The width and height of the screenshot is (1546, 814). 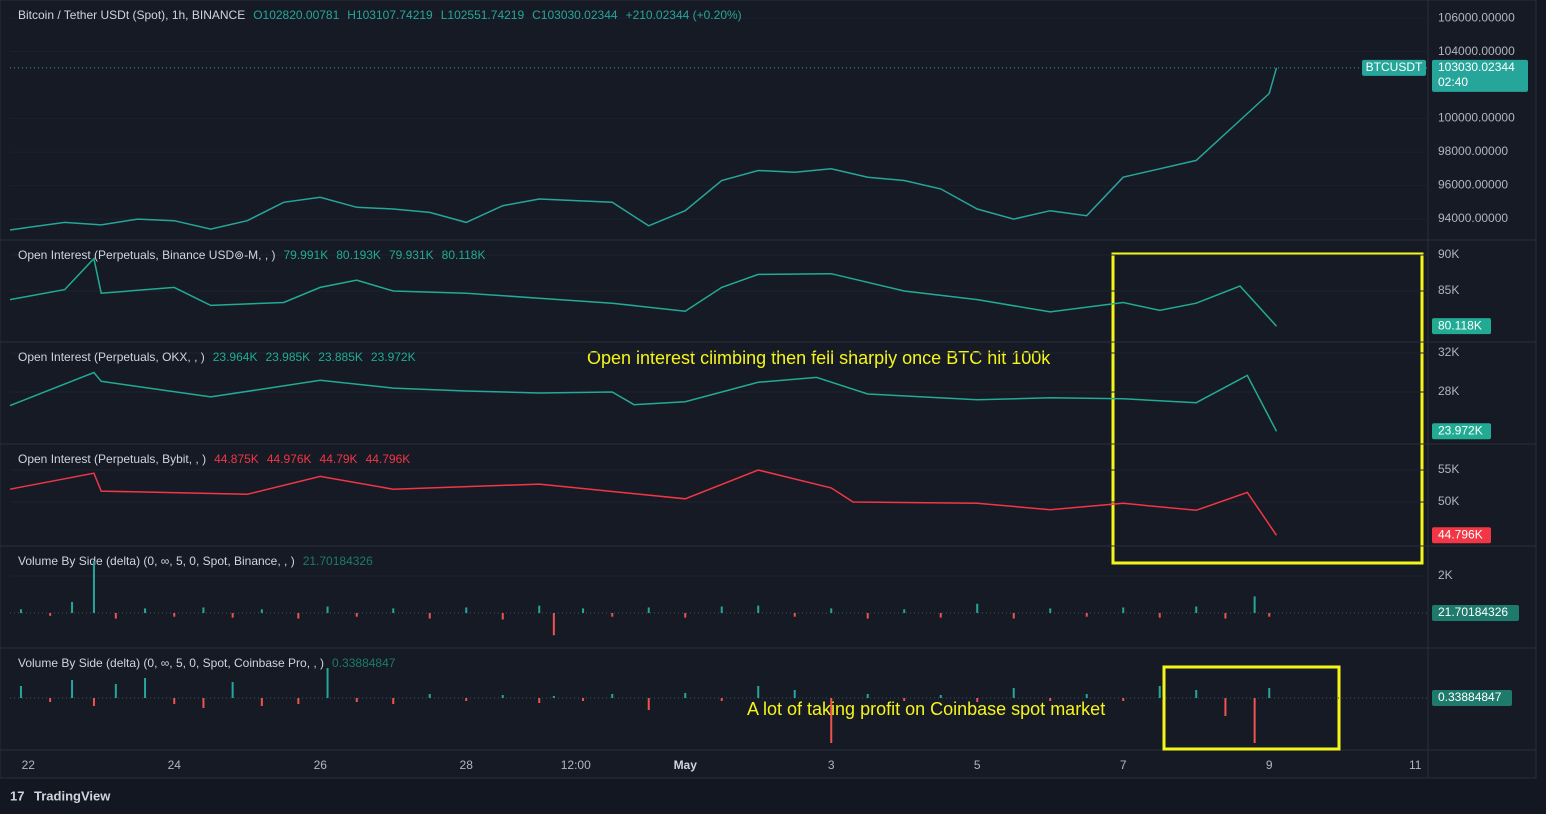 What do you see at coordinates (296, 15) in the screenshot?
I see `legend-value: O102820.00781` at bounding box center [296, 15].